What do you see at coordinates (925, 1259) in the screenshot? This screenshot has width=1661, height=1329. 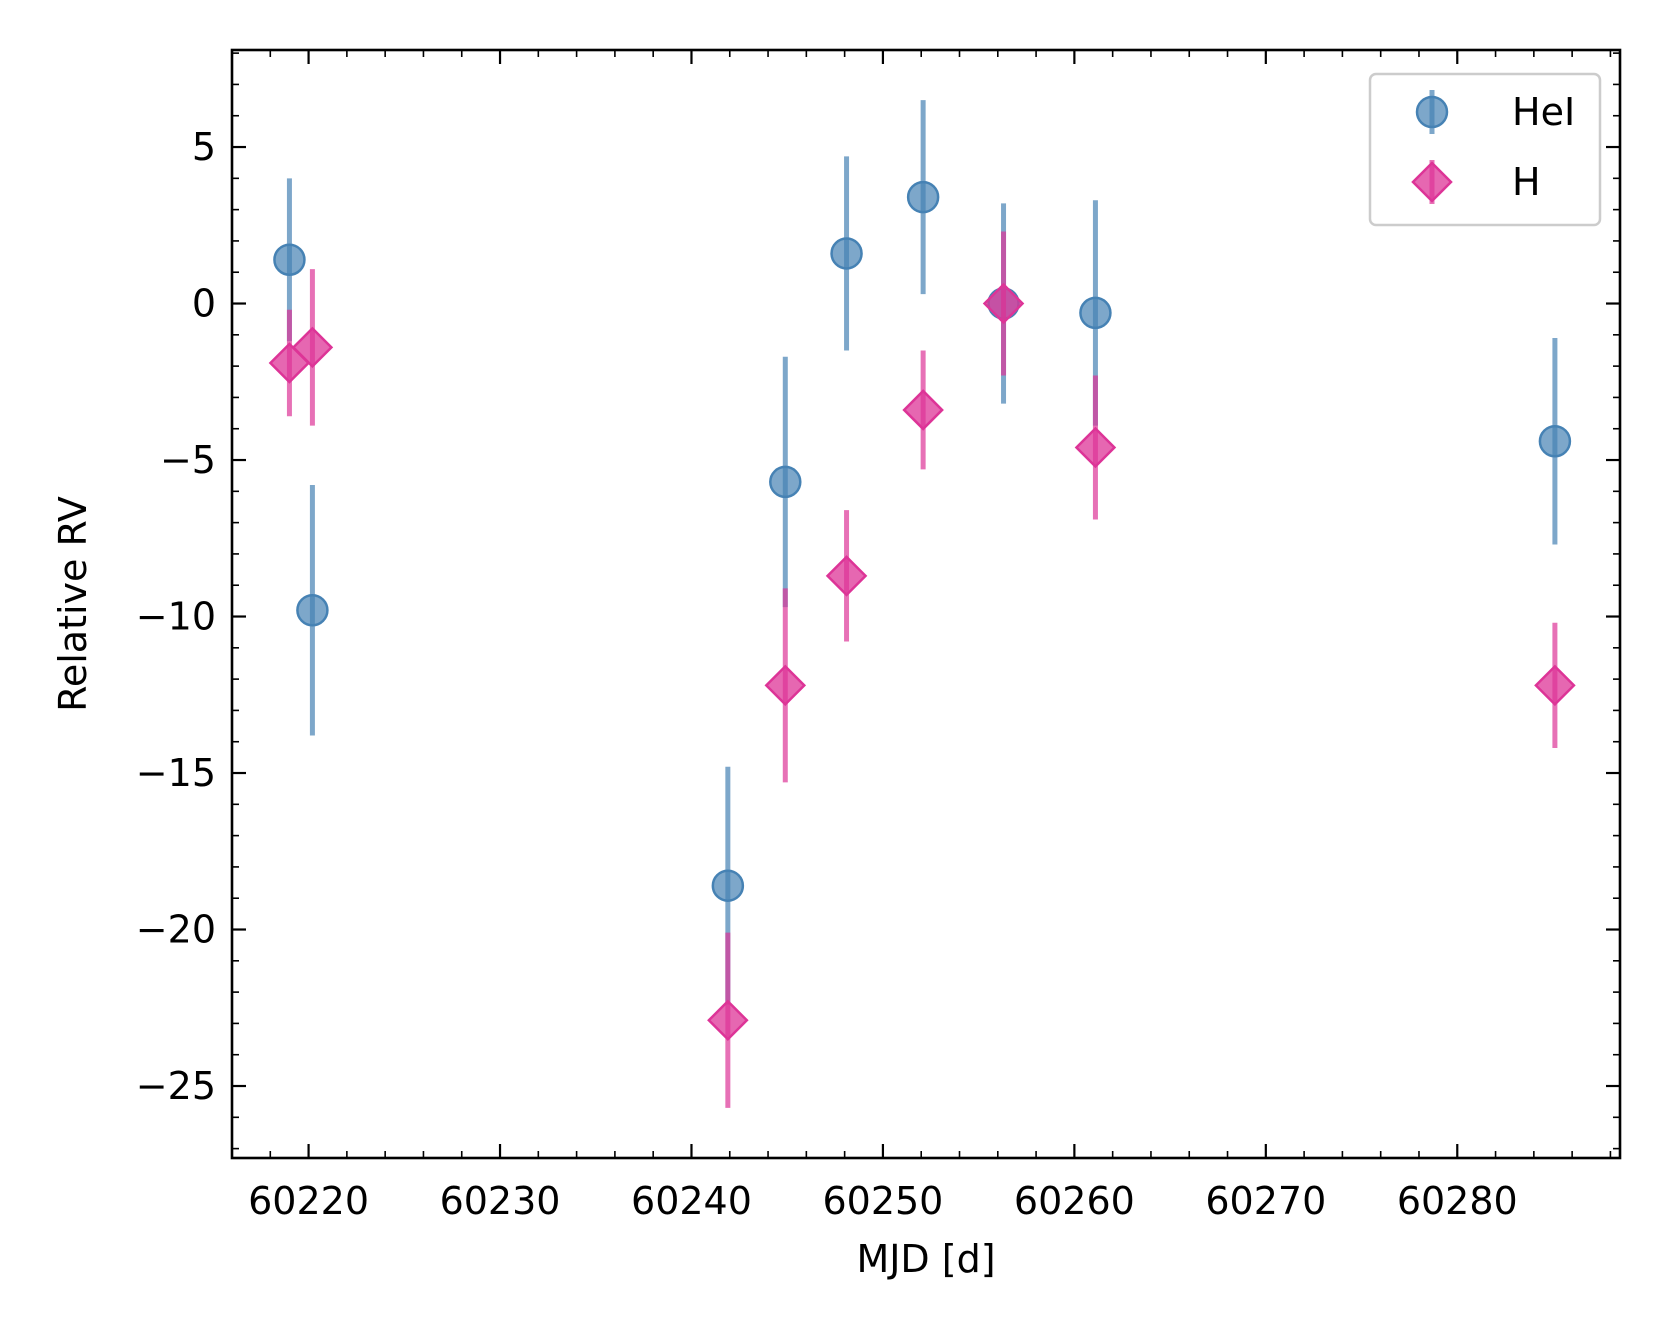 I see `x-axis-label: MJD [d]` at bounding box center [925, 1259].